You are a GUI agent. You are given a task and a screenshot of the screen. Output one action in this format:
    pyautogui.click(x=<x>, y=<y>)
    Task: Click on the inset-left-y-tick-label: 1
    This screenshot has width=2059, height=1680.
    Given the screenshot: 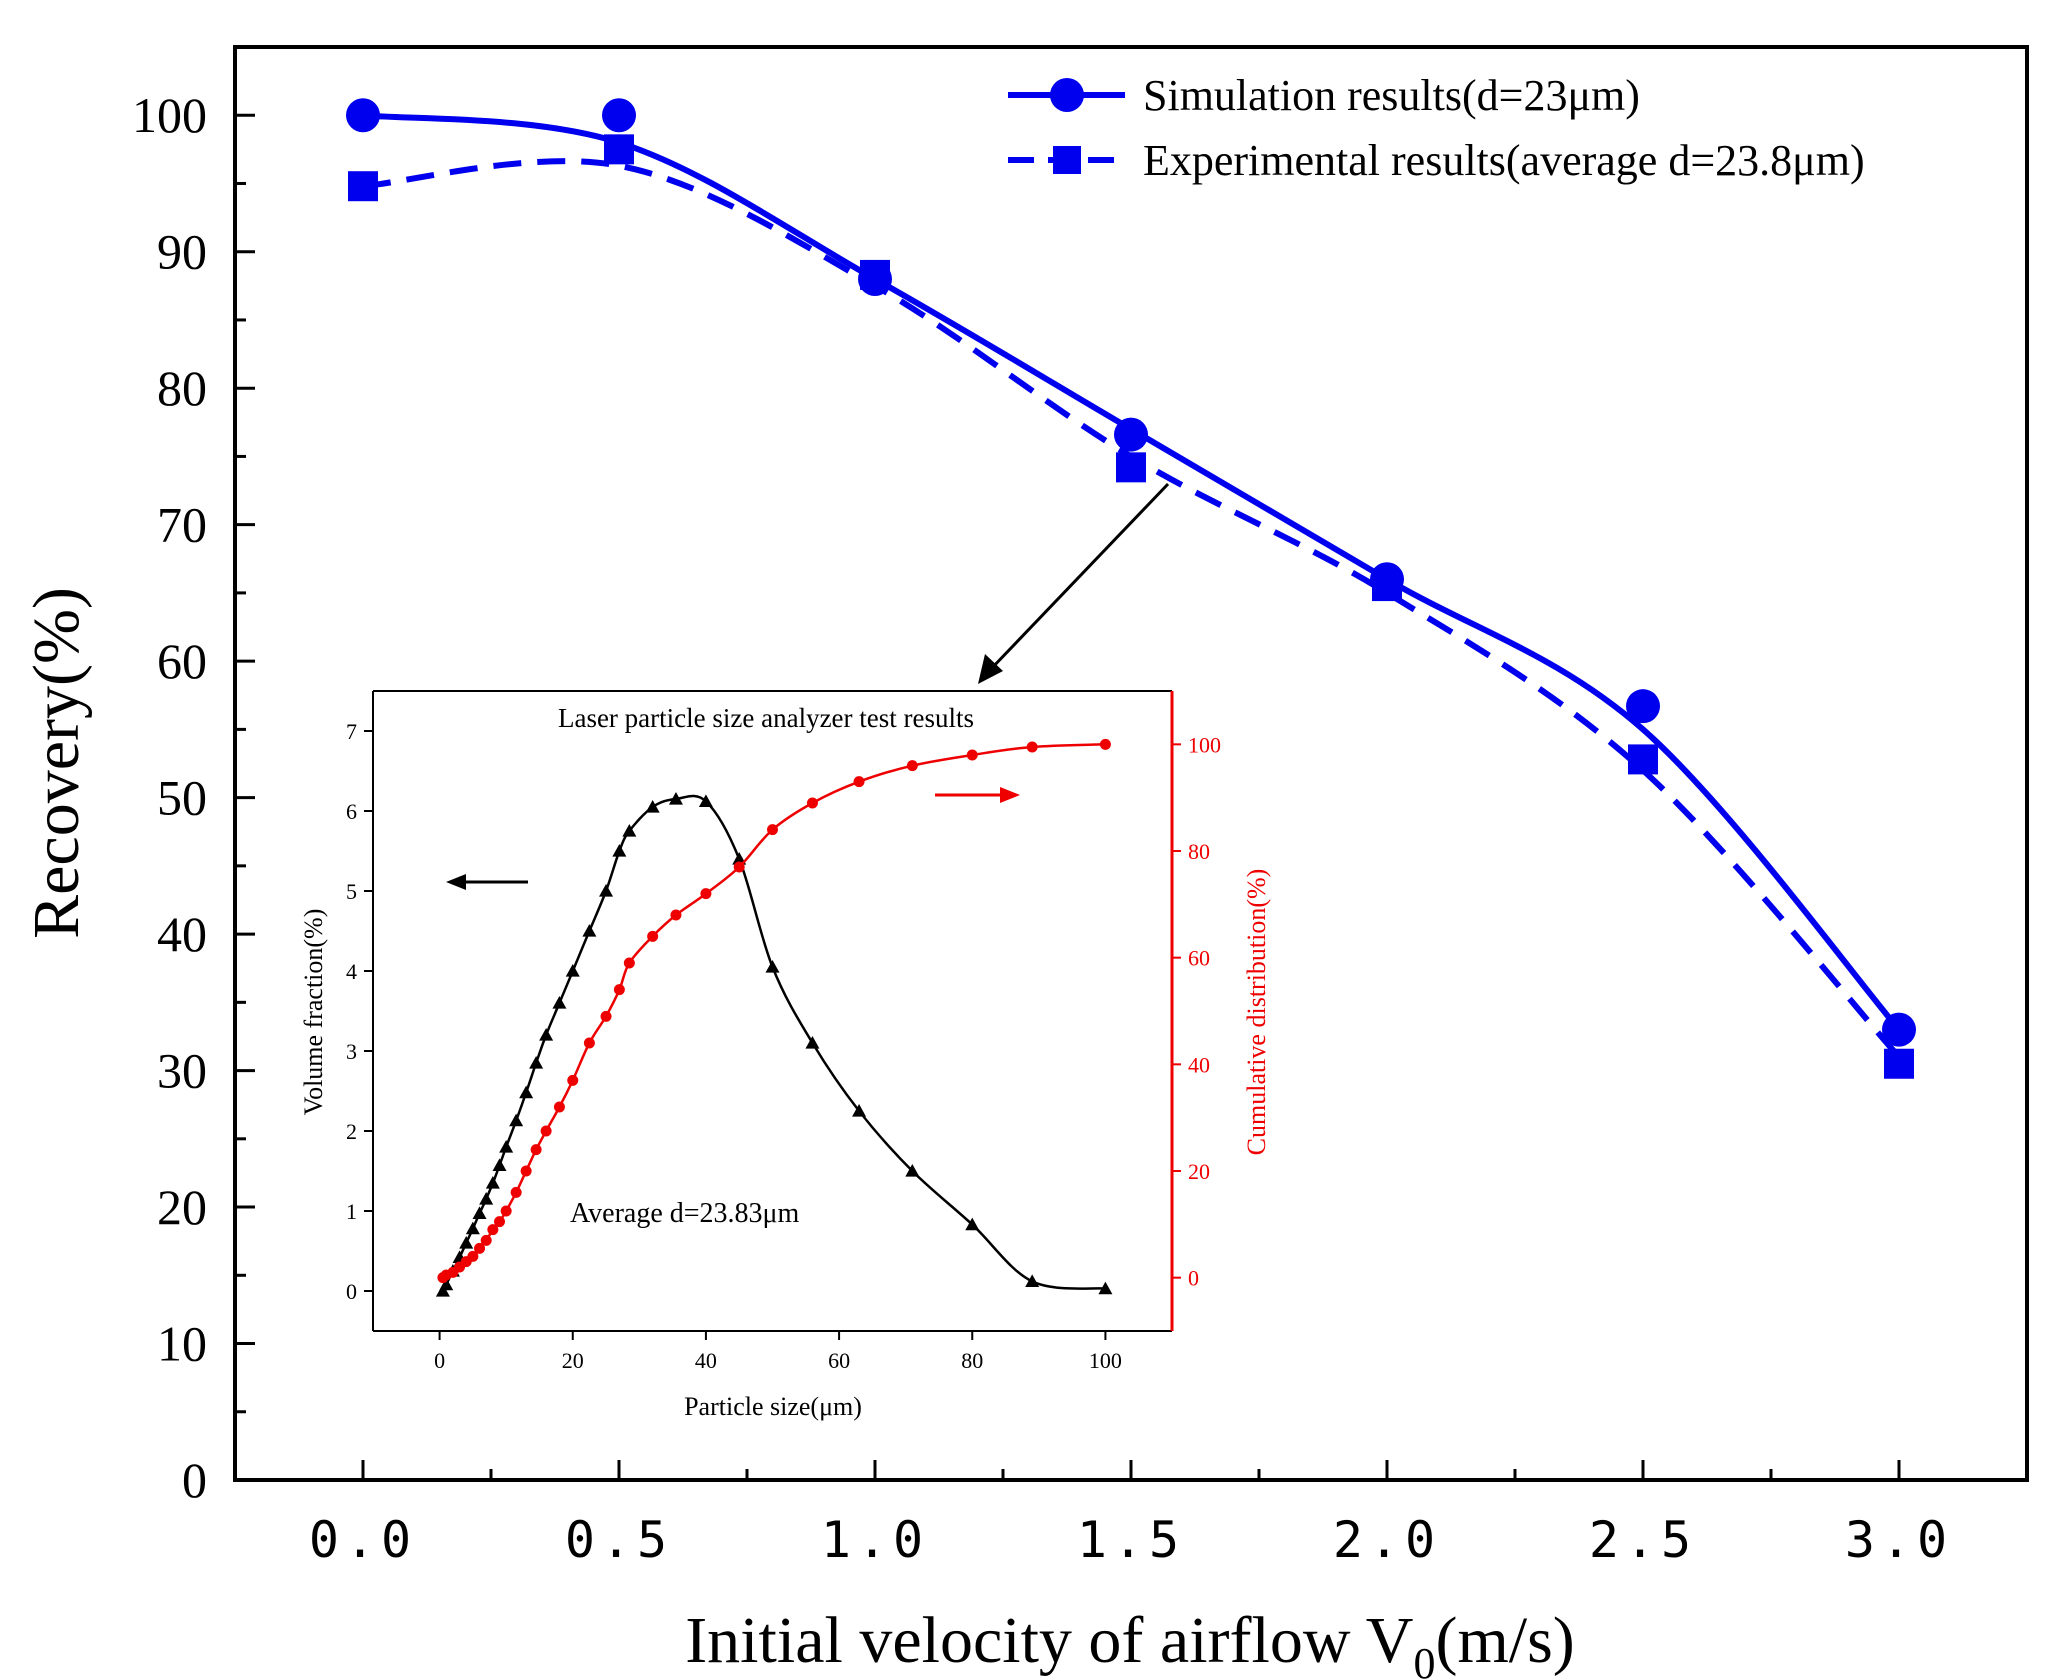 What is the action you would take?
    pyautogui.click(x=351, y=1211)
    